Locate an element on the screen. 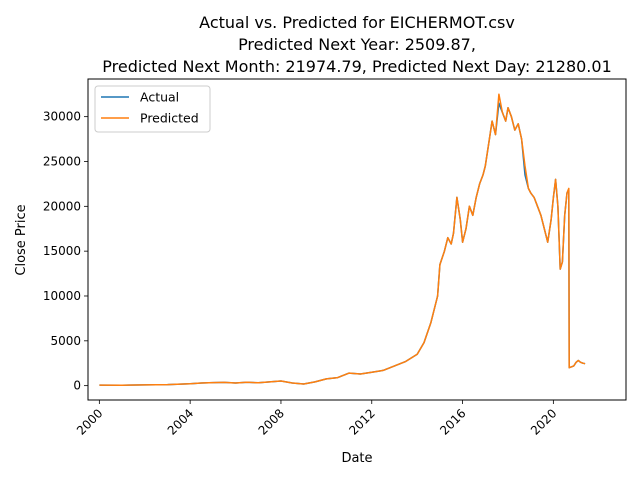  y-tick-label: 20000 is located at coordinates (62, 206).